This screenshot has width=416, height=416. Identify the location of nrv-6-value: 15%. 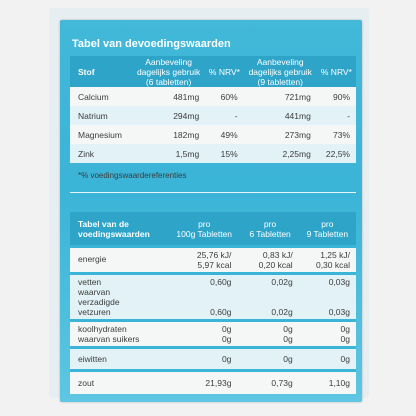
(224, 153).